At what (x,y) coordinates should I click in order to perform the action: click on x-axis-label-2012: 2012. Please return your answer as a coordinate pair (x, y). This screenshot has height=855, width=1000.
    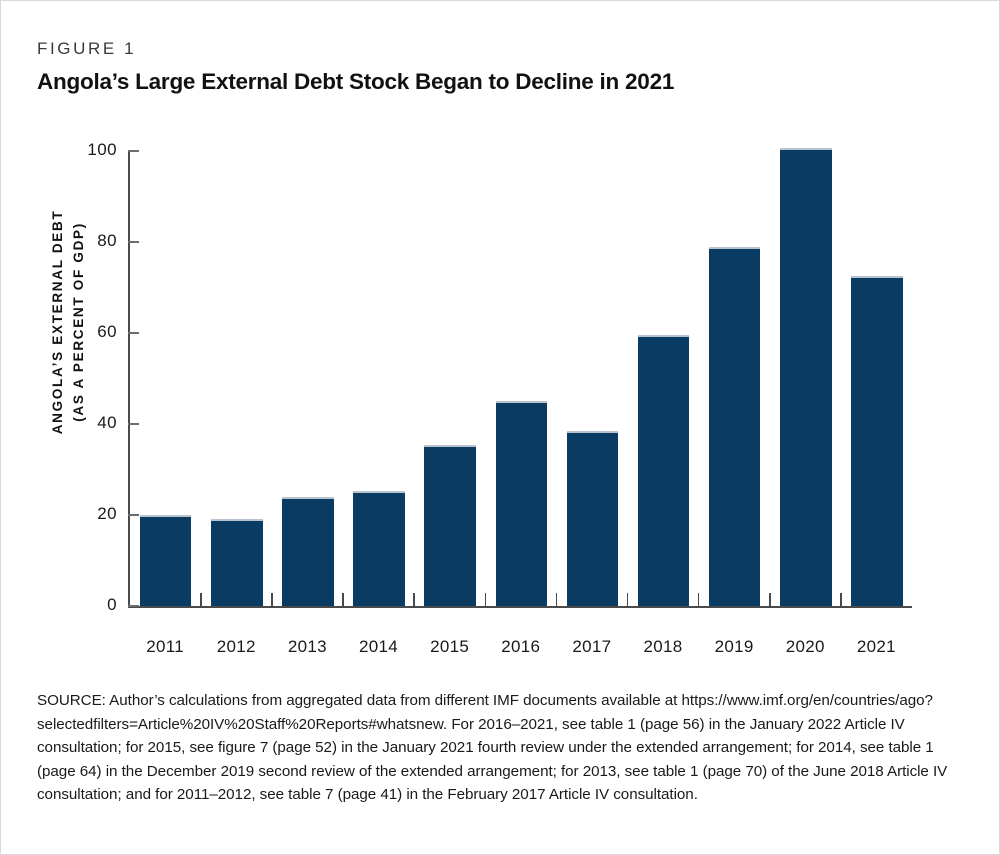
    Looking at the image, I should click on (236, 646).